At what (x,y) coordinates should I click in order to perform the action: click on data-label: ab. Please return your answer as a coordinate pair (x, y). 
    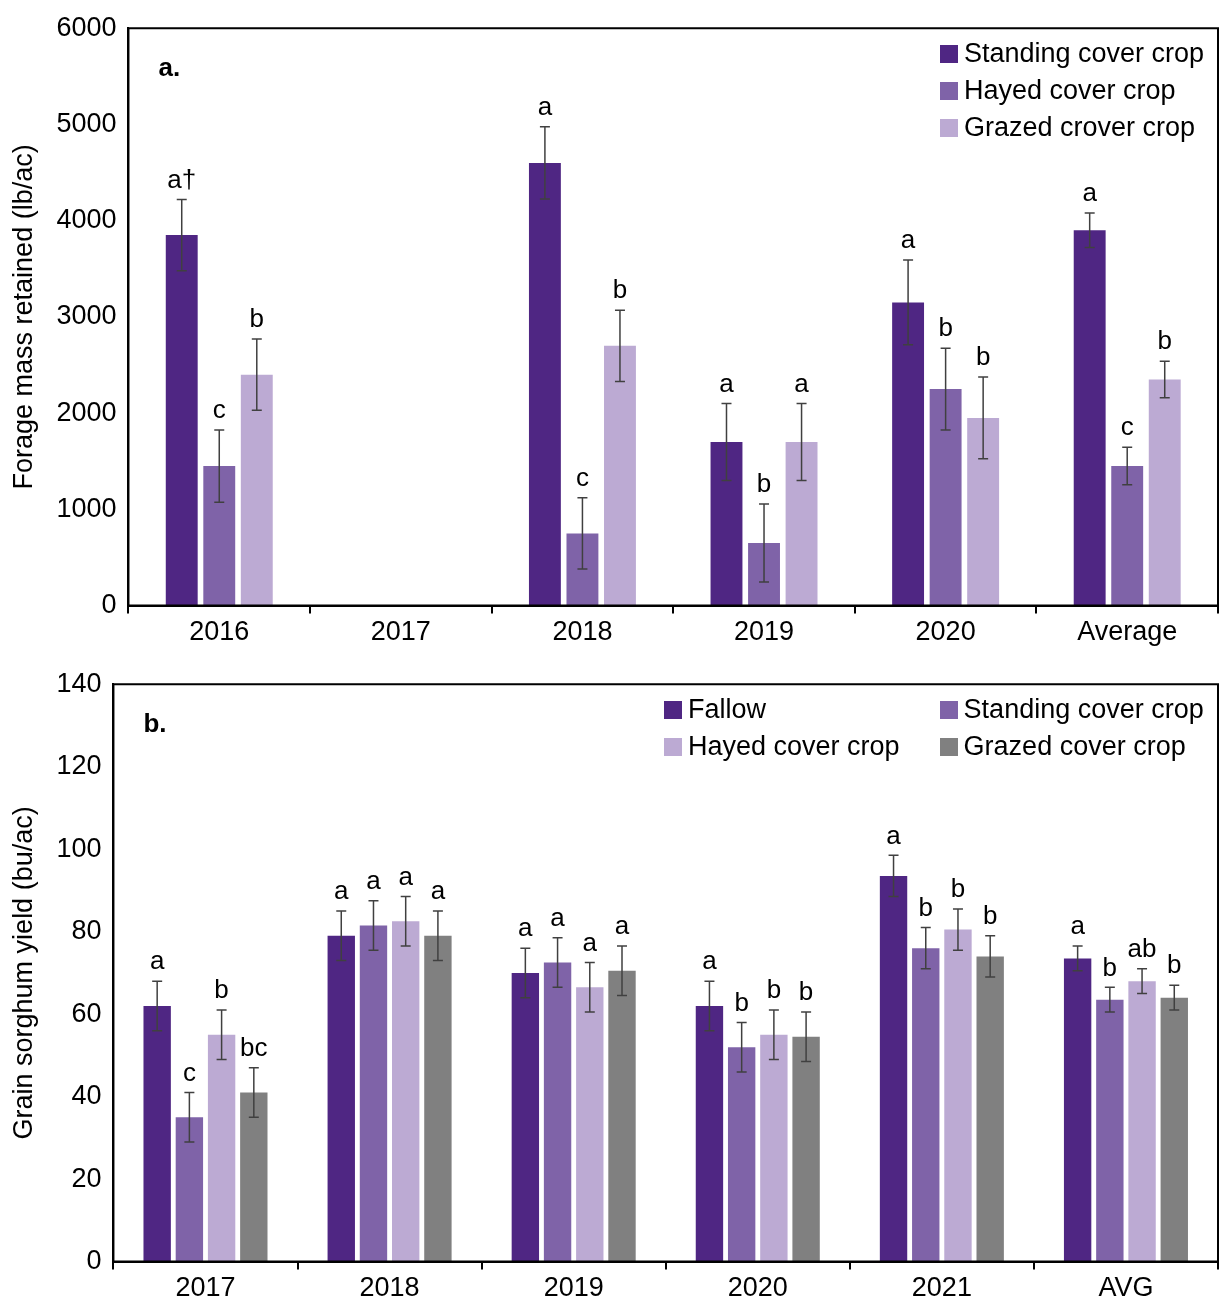
    Looking at the image, I should click on (1142, 947).